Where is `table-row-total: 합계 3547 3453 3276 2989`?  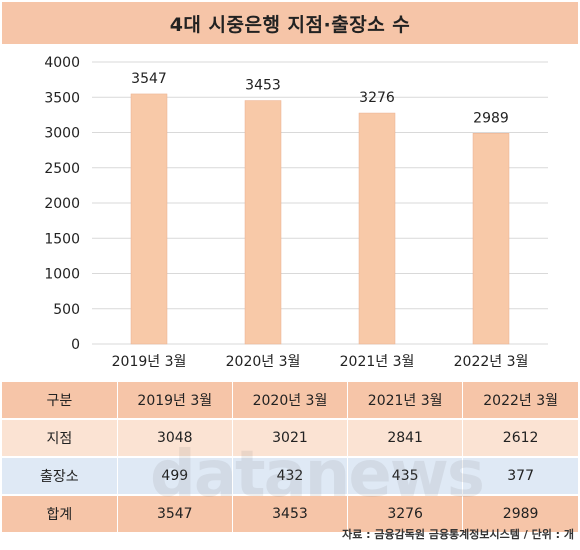 table-row-total: 합계 3547 3453 3276 2989 is located at coordinates (290, 514).